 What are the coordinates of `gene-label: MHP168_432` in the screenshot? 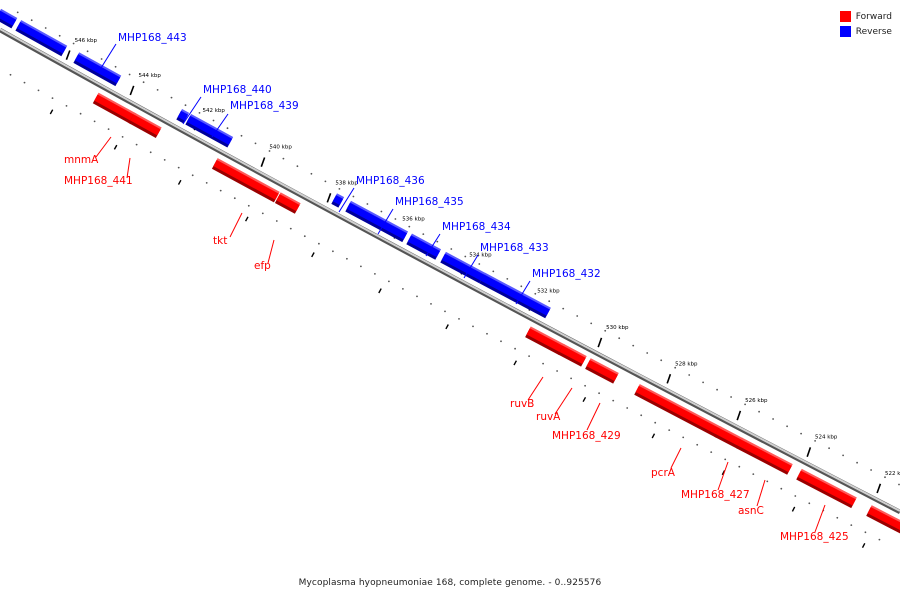 It's located at (566, 274).